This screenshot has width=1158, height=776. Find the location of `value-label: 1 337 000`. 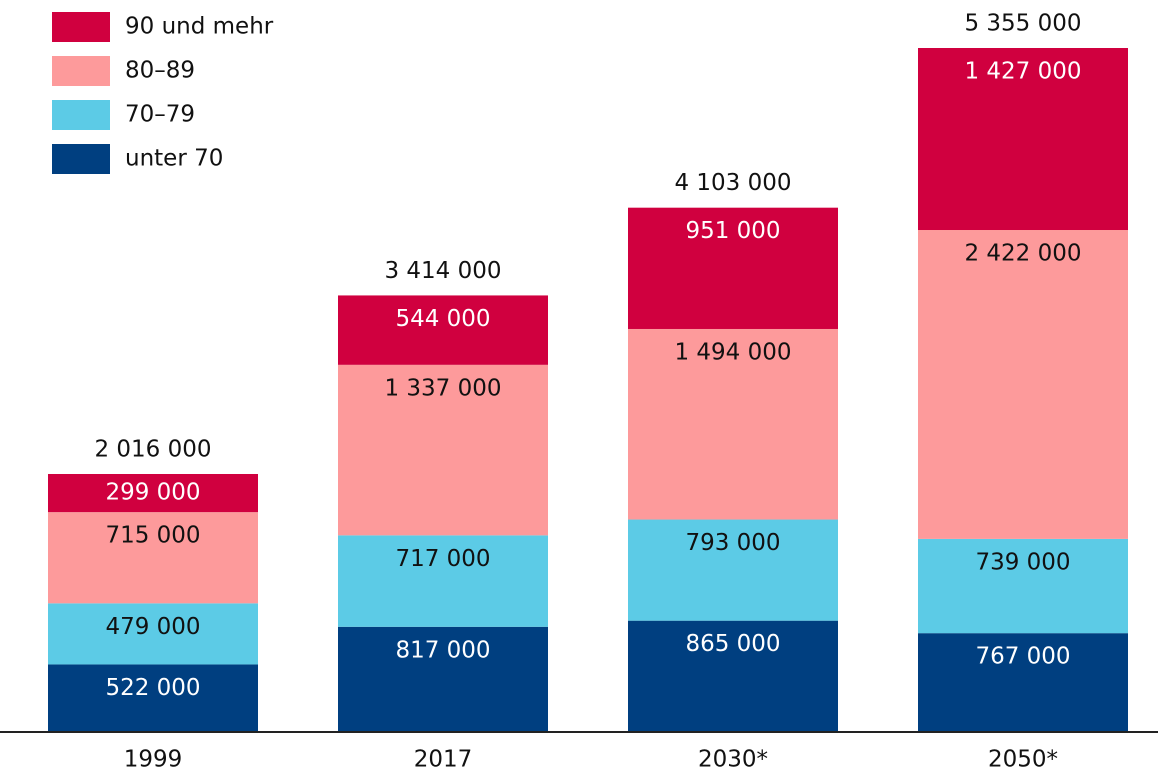

value-label: 1 337 000 is located at coordinates (442, 388).